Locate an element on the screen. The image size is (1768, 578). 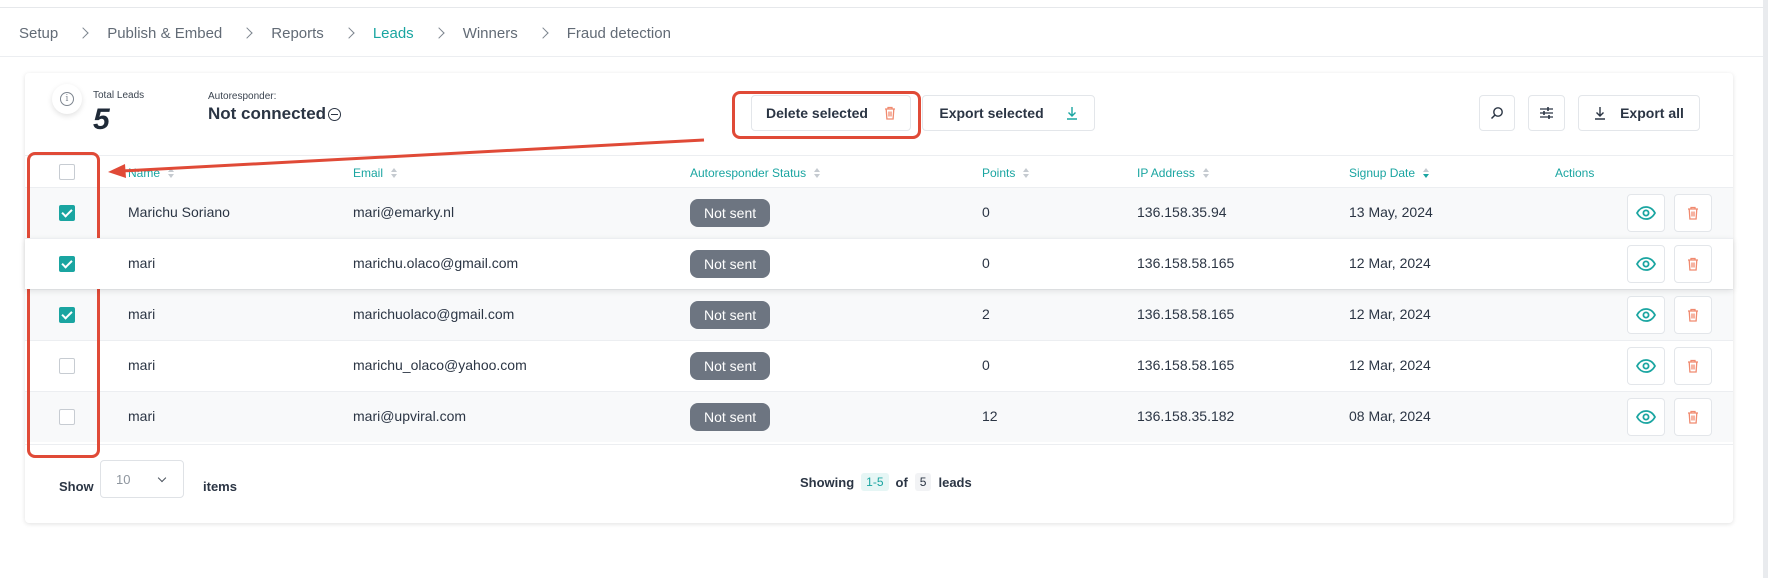
info-button: i is located at coordinates (67, 99).